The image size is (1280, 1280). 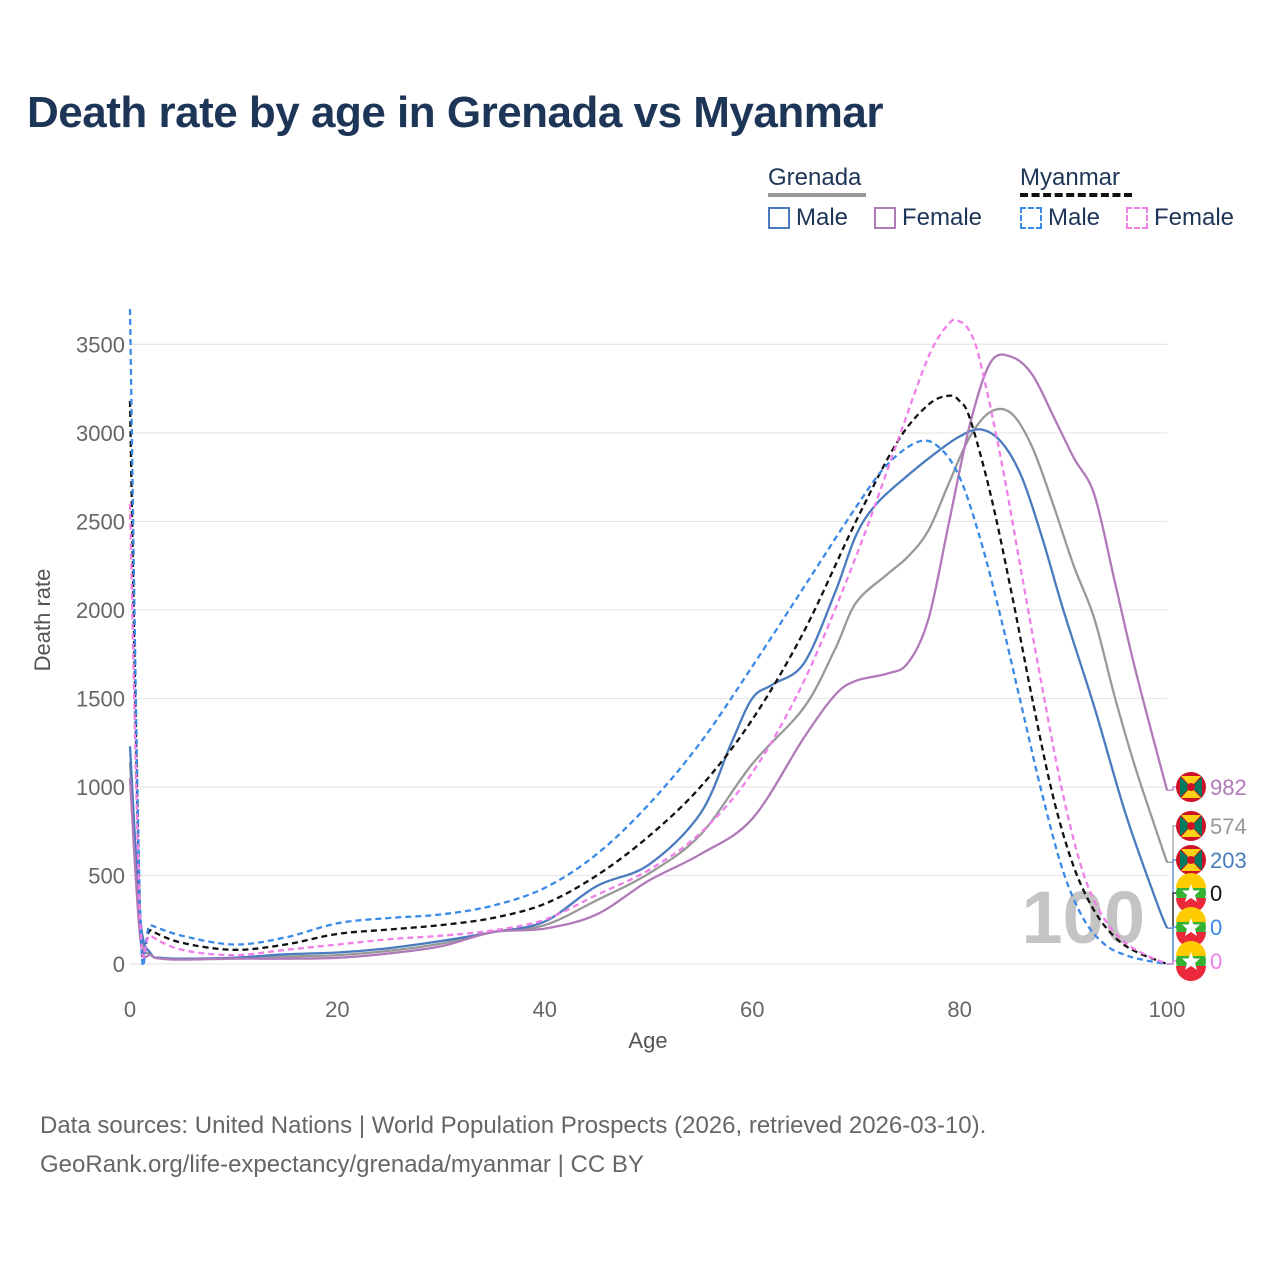 What do you see at coordinates (455, 112) in the screenshot?
I see `chart-title: Death rate by age in Grenada vs Myanmar` at bounding box center [455, 112].